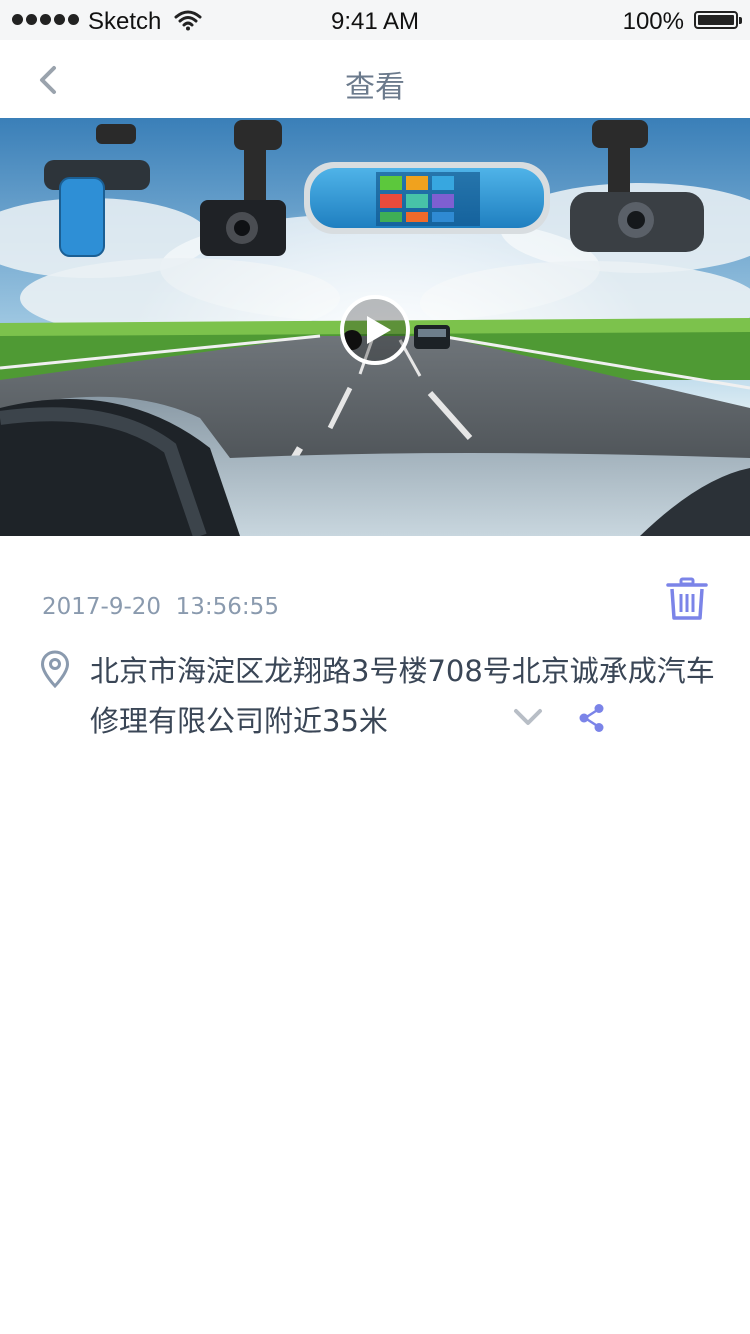  Describe the element at coordinates (718, 20) in the screenshot. I see `battery-icon` at that location.